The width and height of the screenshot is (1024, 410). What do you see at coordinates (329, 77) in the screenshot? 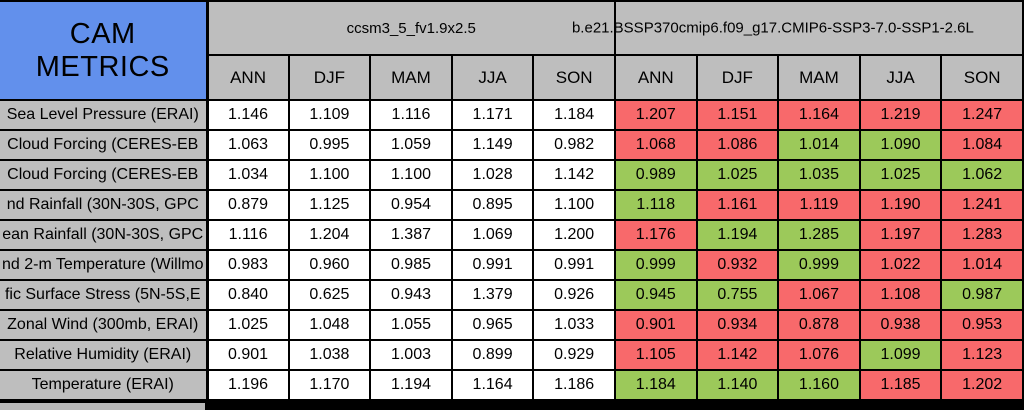
I see `season-header-m1-djf: DJF` at bounding box center [329, 77].